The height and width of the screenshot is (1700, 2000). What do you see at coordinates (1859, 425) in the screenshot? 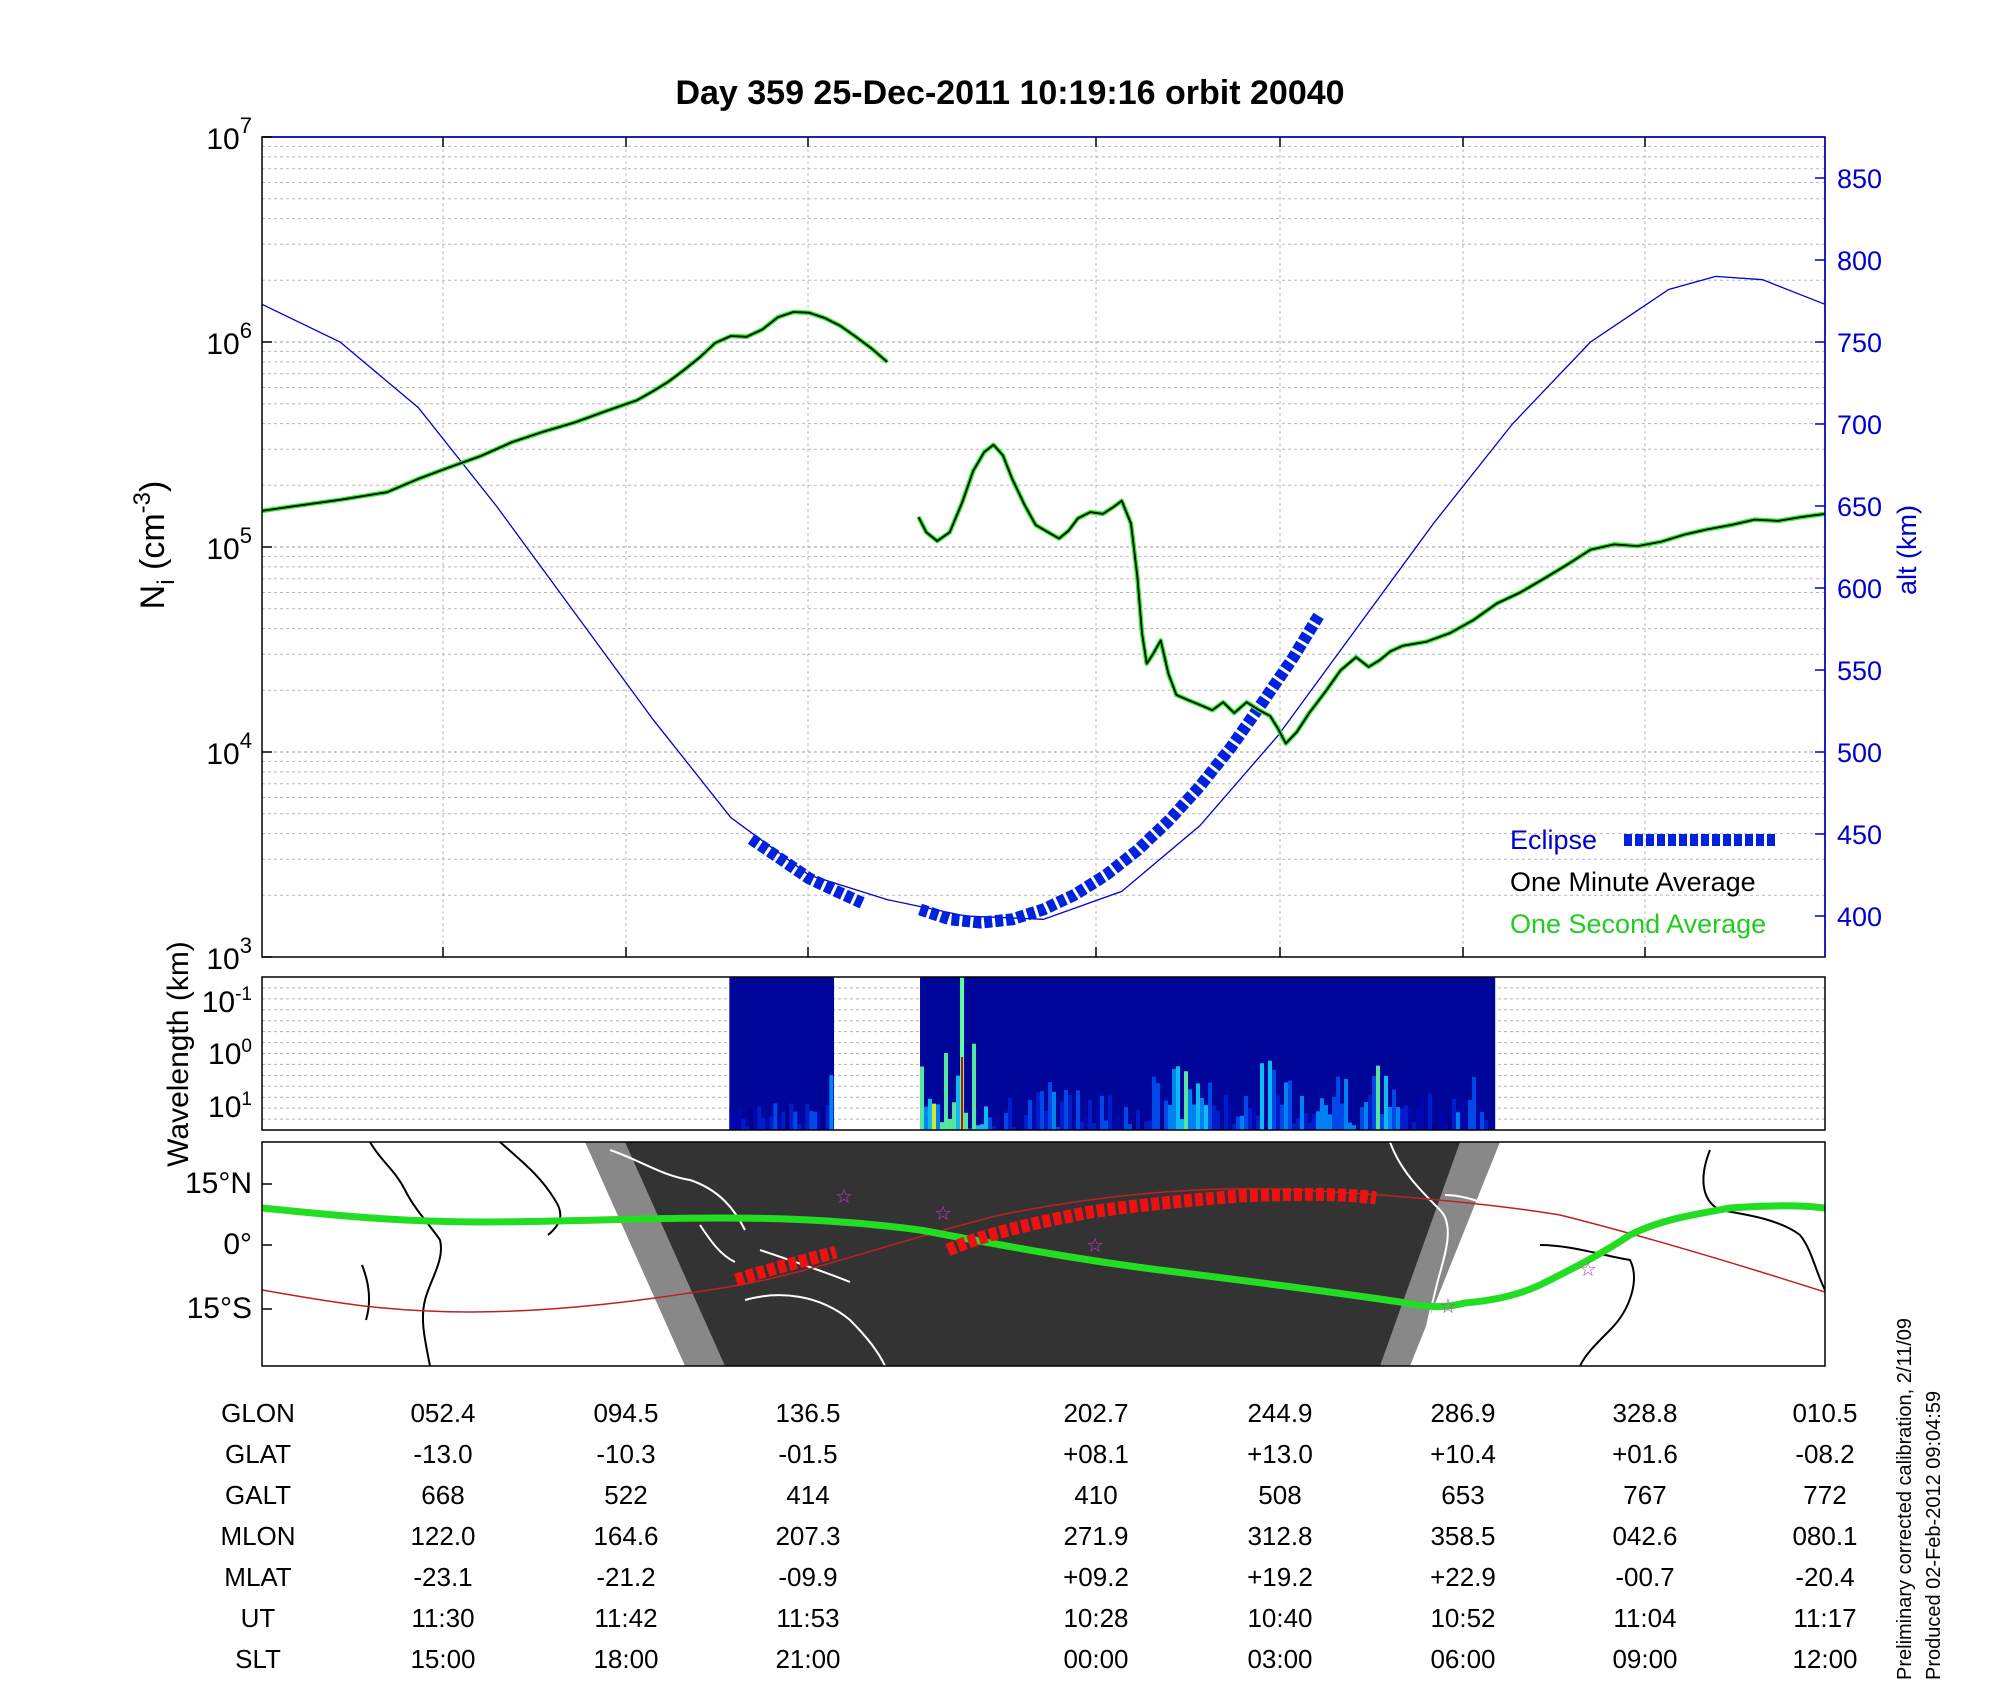
I see `y2-tick-label: 700` at bounding box center [1859, 425].